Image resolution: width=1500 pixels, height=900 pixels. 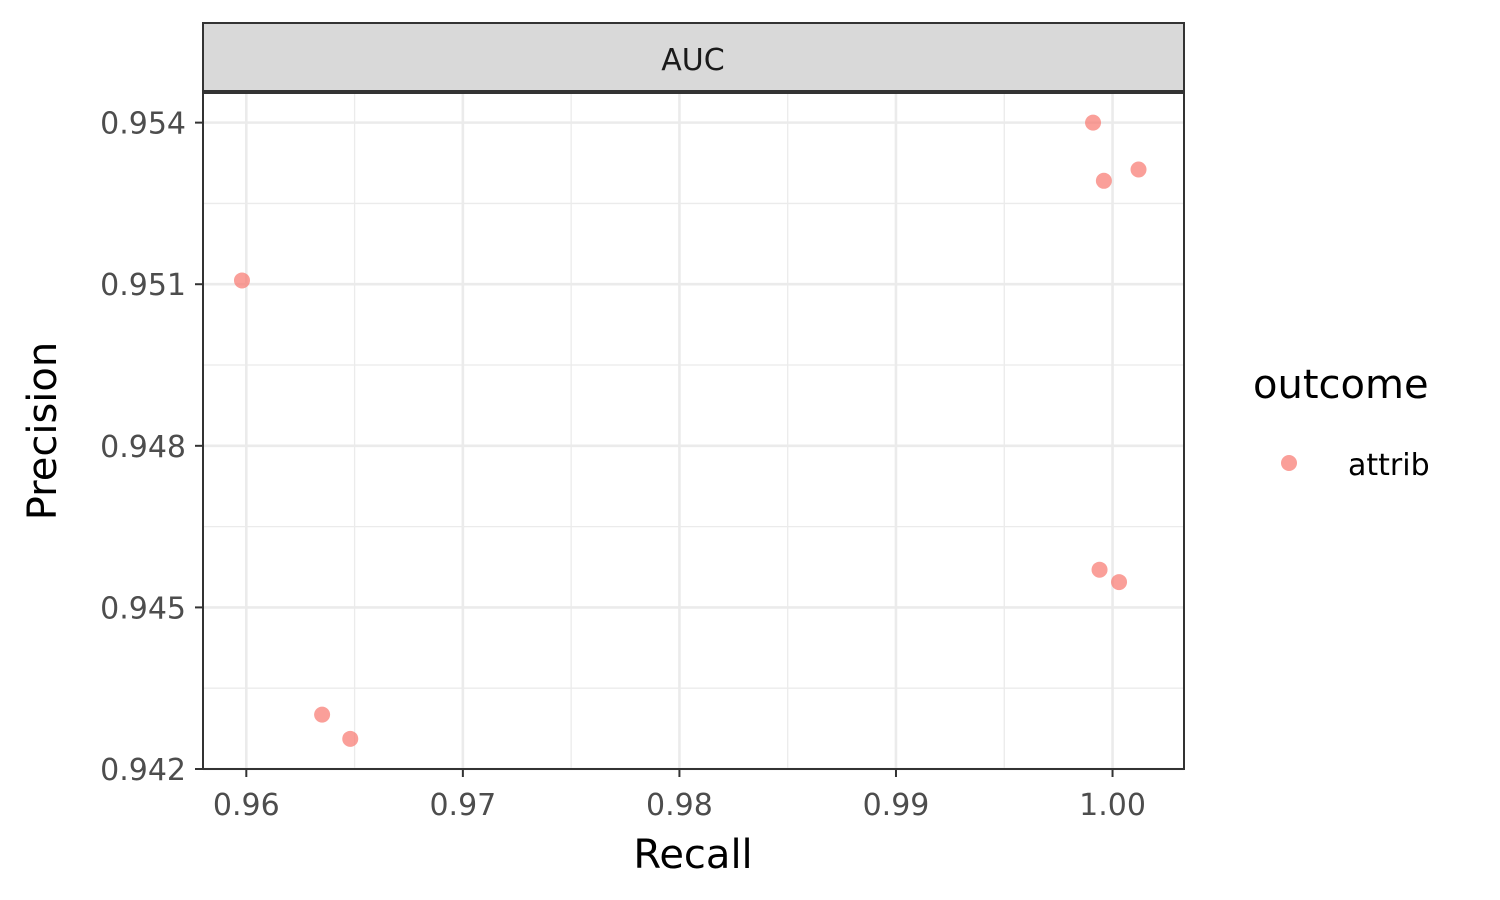 I want to click on legend-key-attrib, so click(x=1289, y=463).